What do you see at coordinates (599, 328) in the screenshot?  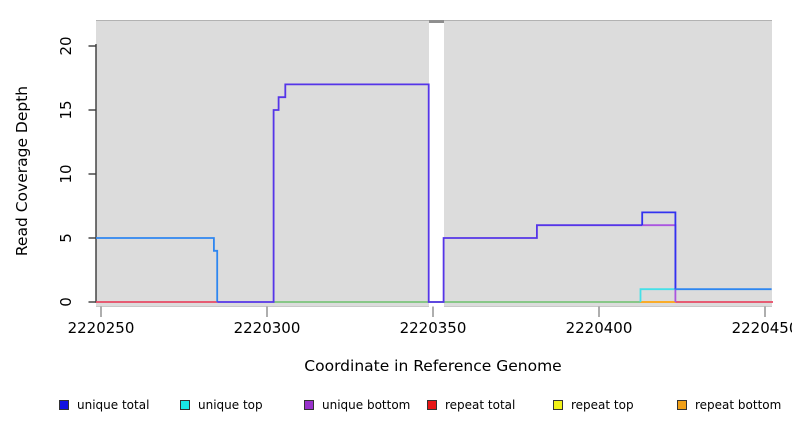 I see `x-tick-label: 2220400` at bounding box center [599, 328].